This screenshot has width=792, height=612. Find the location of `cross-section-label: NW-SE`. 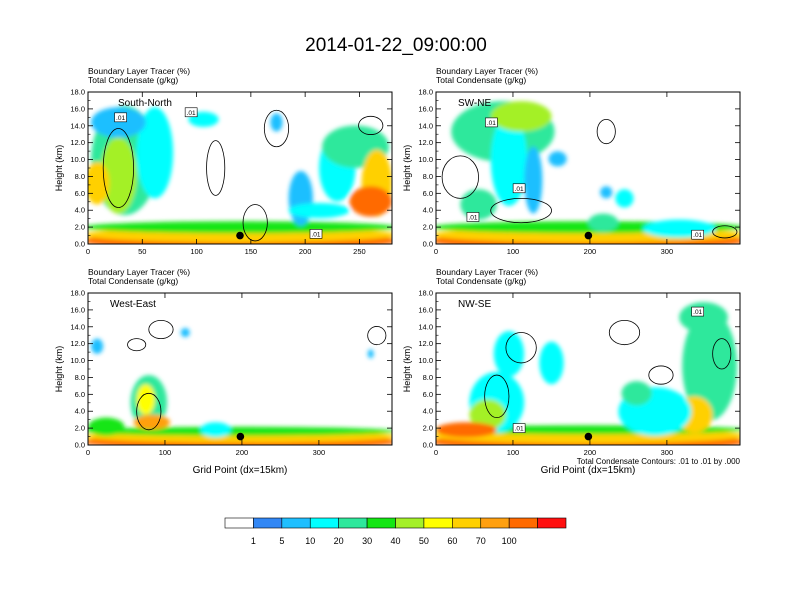

cross-section-label: NW-SE is located at coordinates (474, 304).